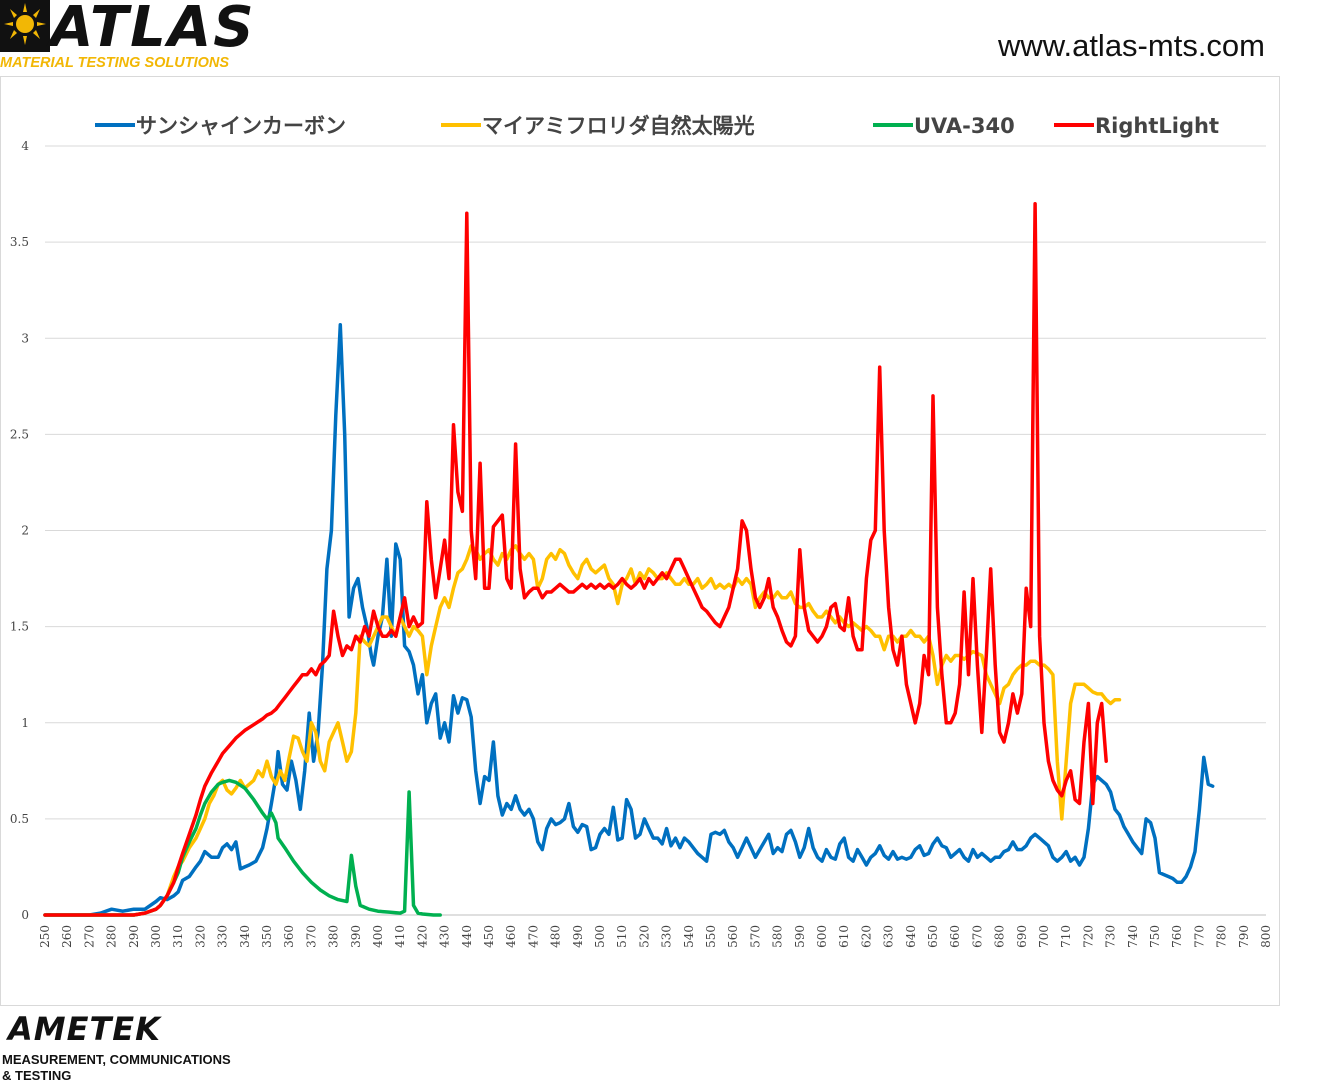 The image size is (1331, 1083). Describe the element at coordinates (1157, 126) in the screenshot. I see `legend-label: RightLight` at that location.